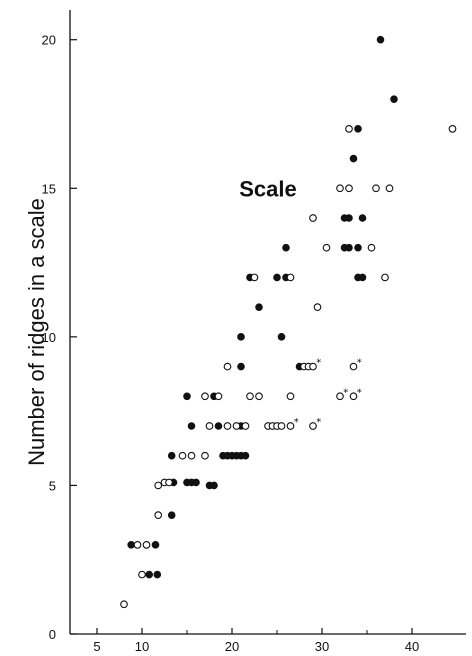 The width and height of the screenshot is (472, 656). I want to click on y-axis-title: Number of ridges in a scale, so click(36, 332).